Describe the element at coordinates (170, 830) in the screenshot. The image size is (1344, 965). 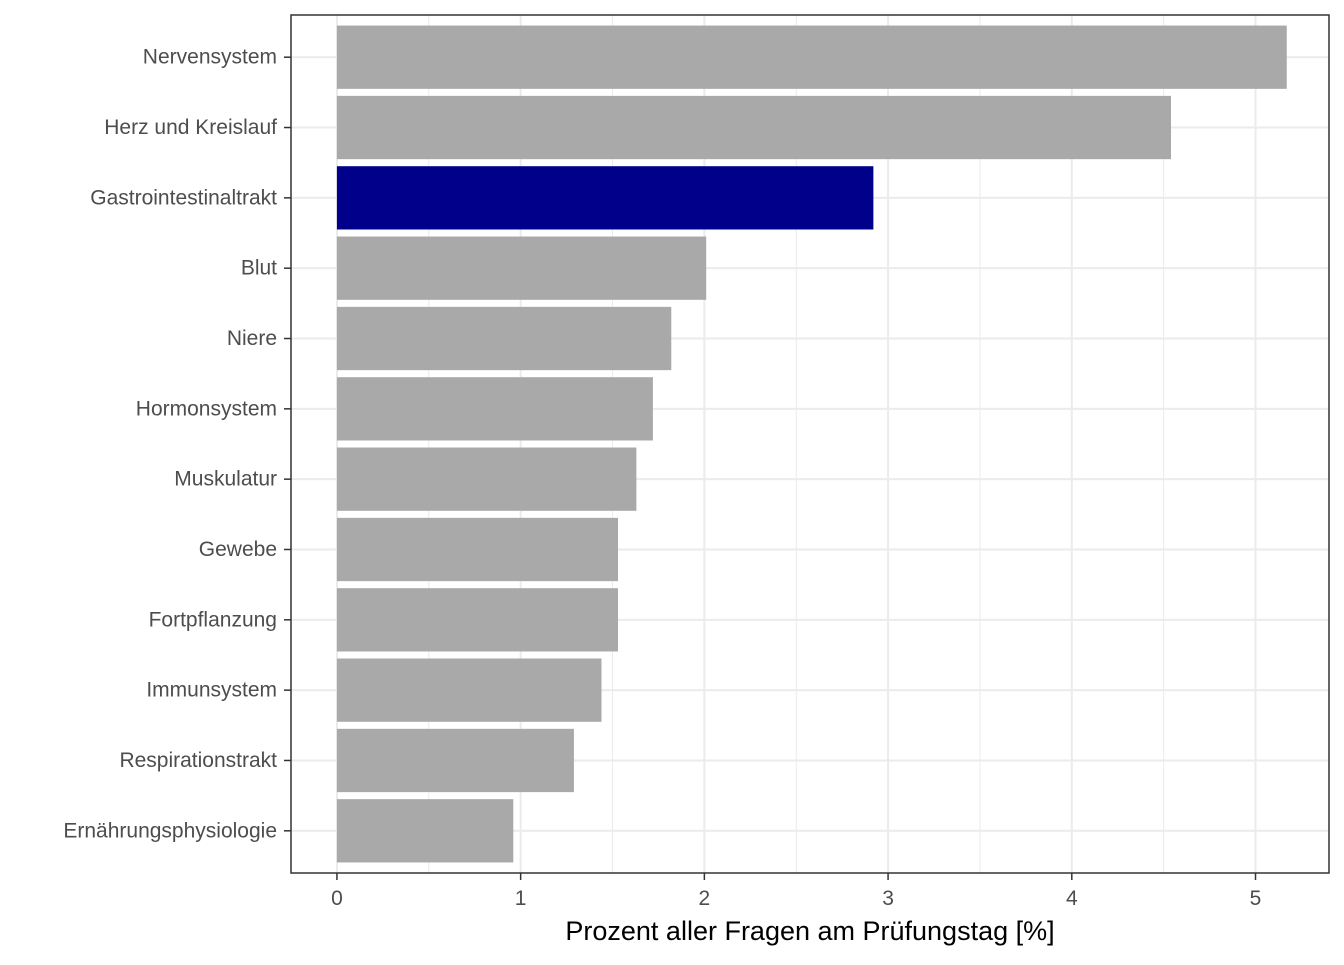
I see `y-tick-label: Ernährungsphysiologie` at that location.